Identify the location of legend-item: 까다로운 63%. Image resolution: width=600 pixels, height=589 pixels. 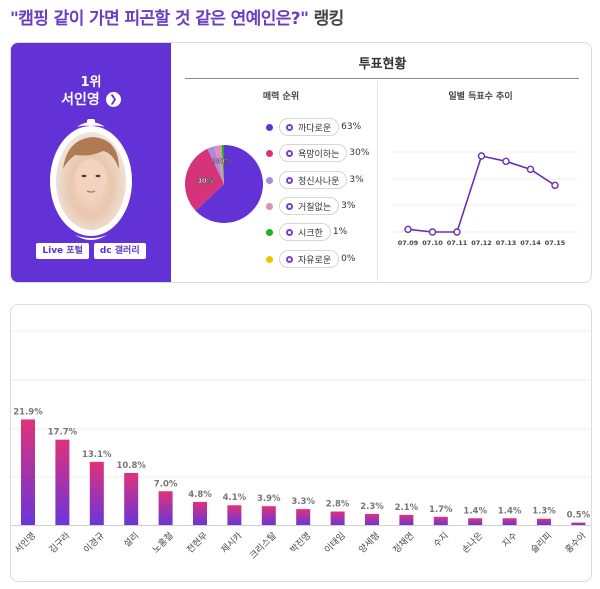
(313, 127).